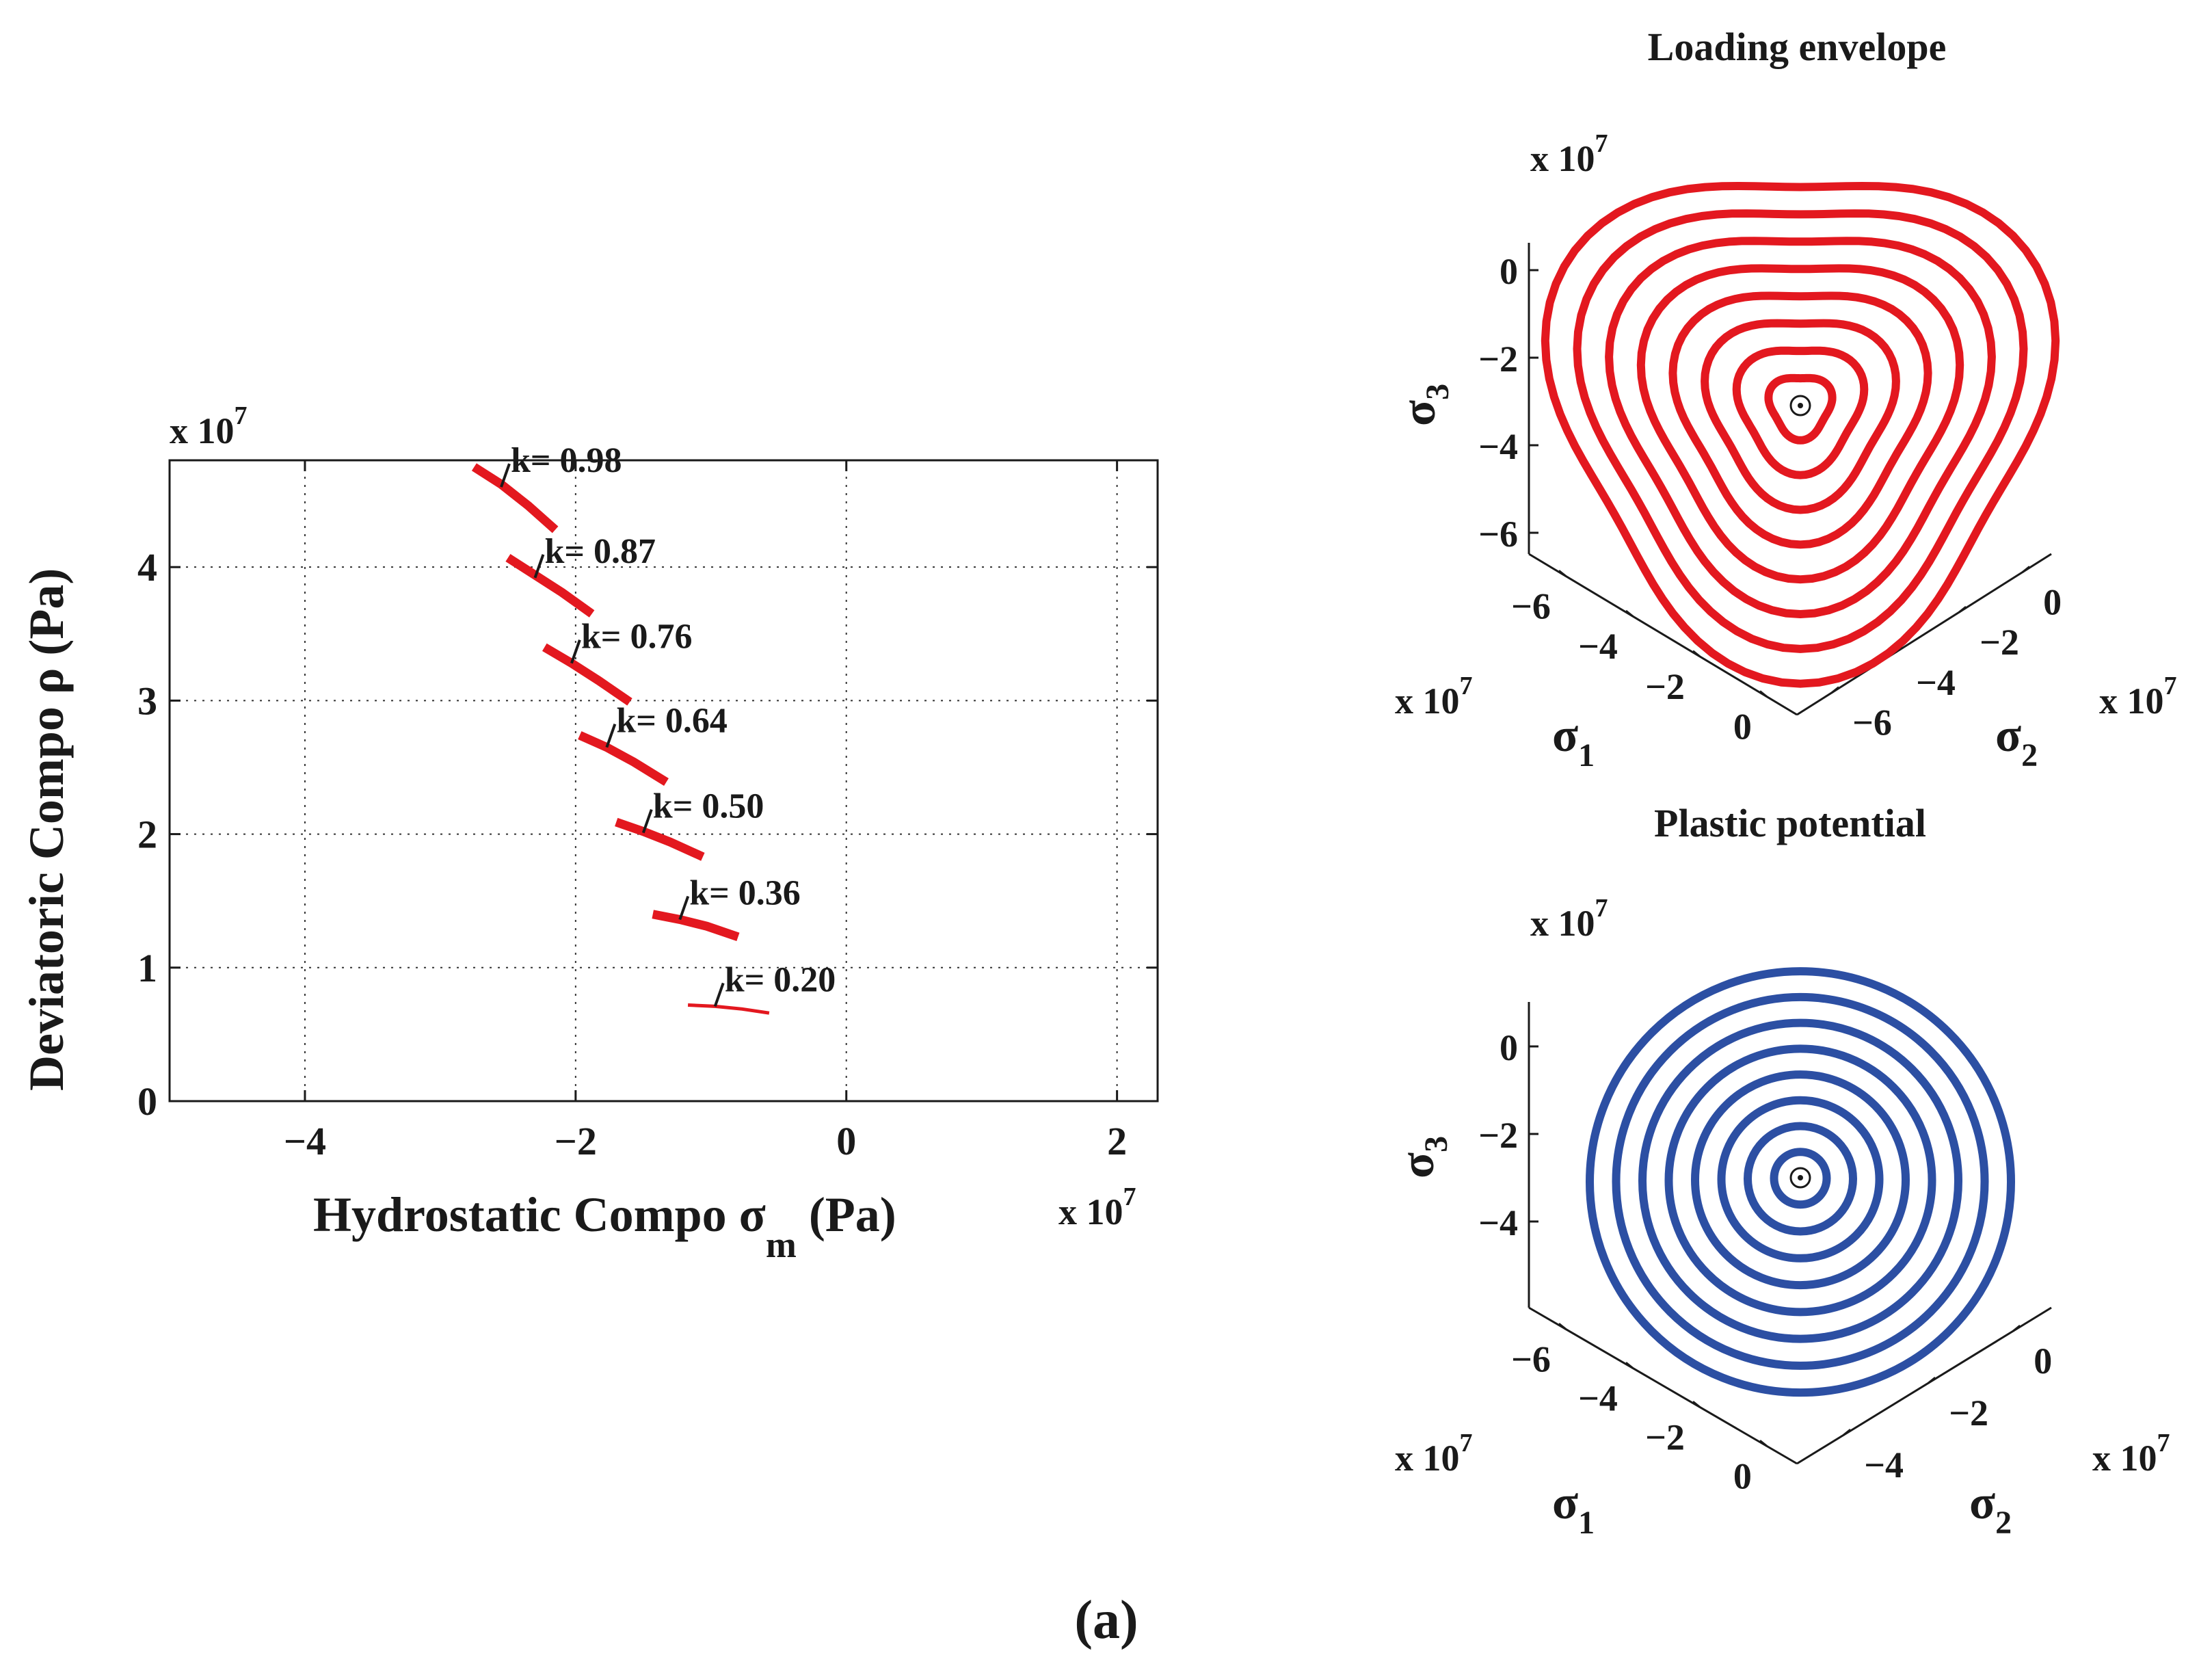 The image size is (2212, 1677). I want to click on meridian-y-exponent: x 107, so click(209, 426).